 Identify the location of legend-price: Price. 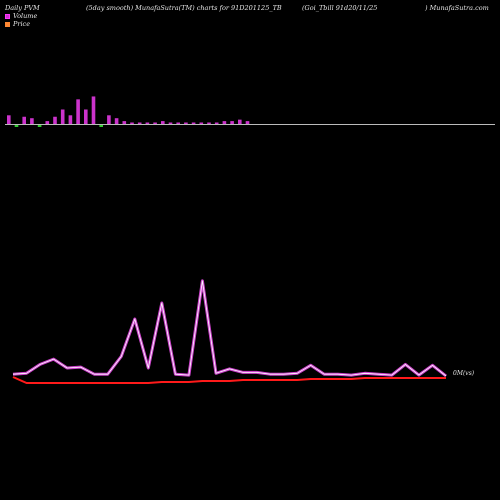
(17, 24).